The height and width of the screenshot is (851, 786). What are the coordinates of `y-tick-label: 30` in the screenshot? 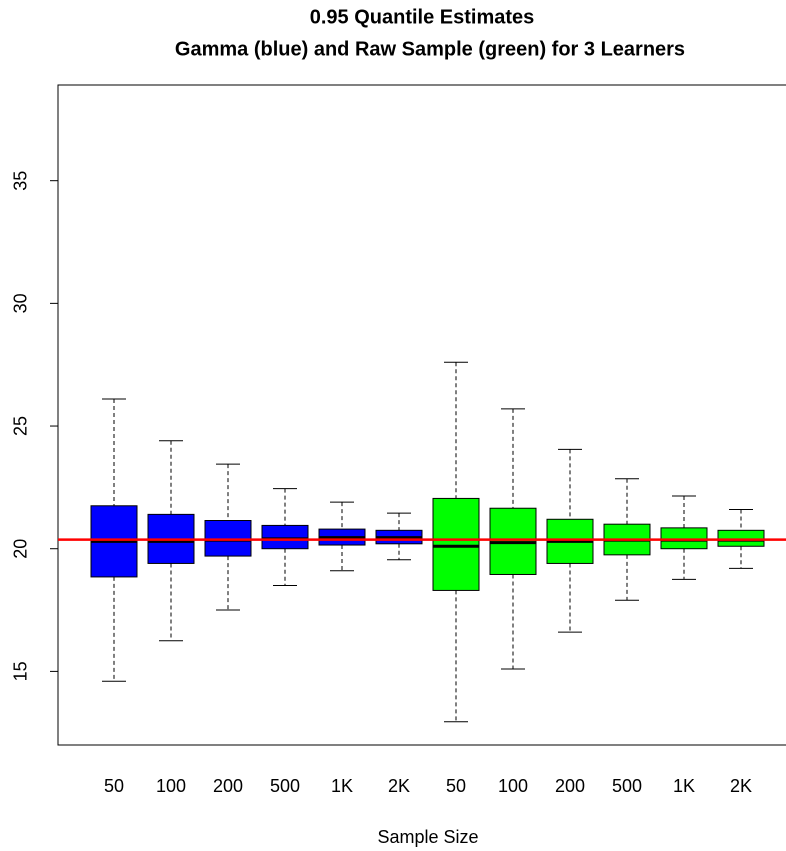 It's located at (21, 303).